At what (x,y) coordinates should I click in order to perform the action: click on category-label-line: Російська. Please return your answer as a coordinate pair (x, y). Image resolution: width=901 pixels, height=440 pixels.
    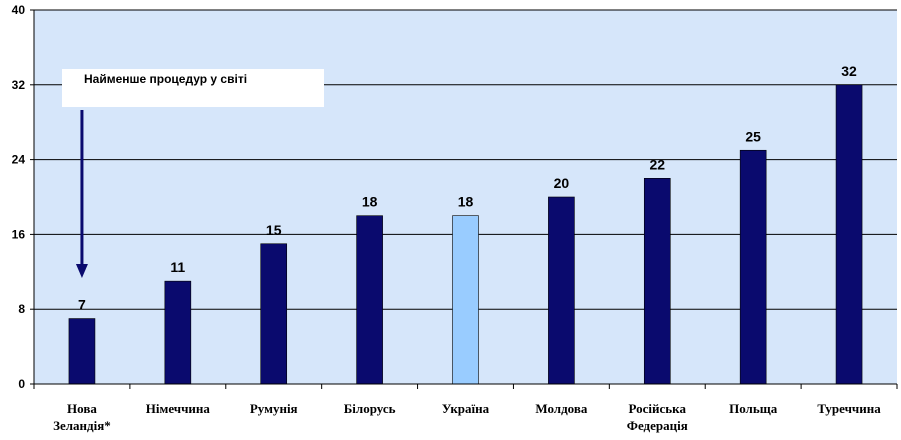
    Looking at the image, I should click on (658, 408).